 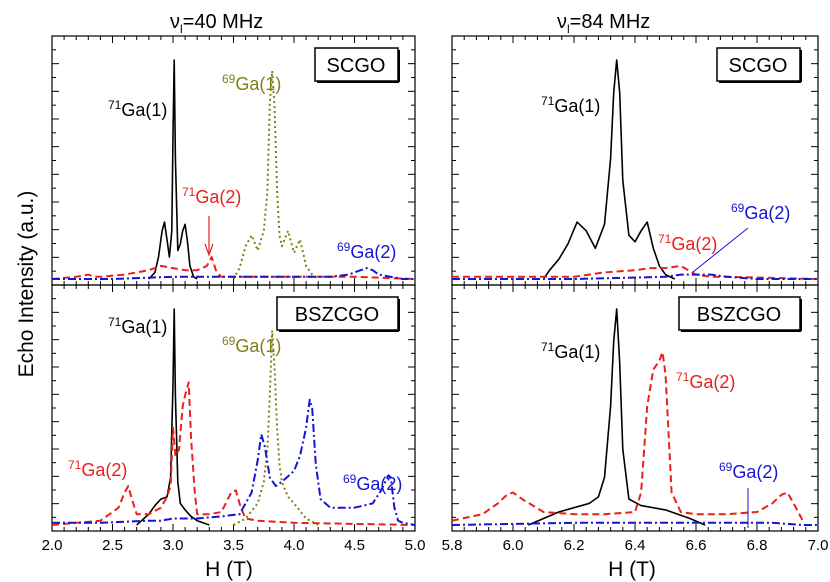 What do you see at coordinates (574, 545) in the screenshot?
I see `x-tick-label: 6.2` at bounding box center [574, 545].